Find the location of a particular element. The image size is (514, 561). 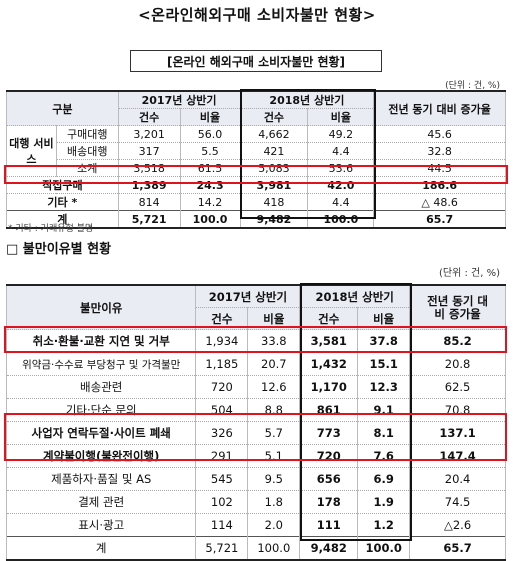

row-label: 배송관련 is located at coordinates (101, 387).